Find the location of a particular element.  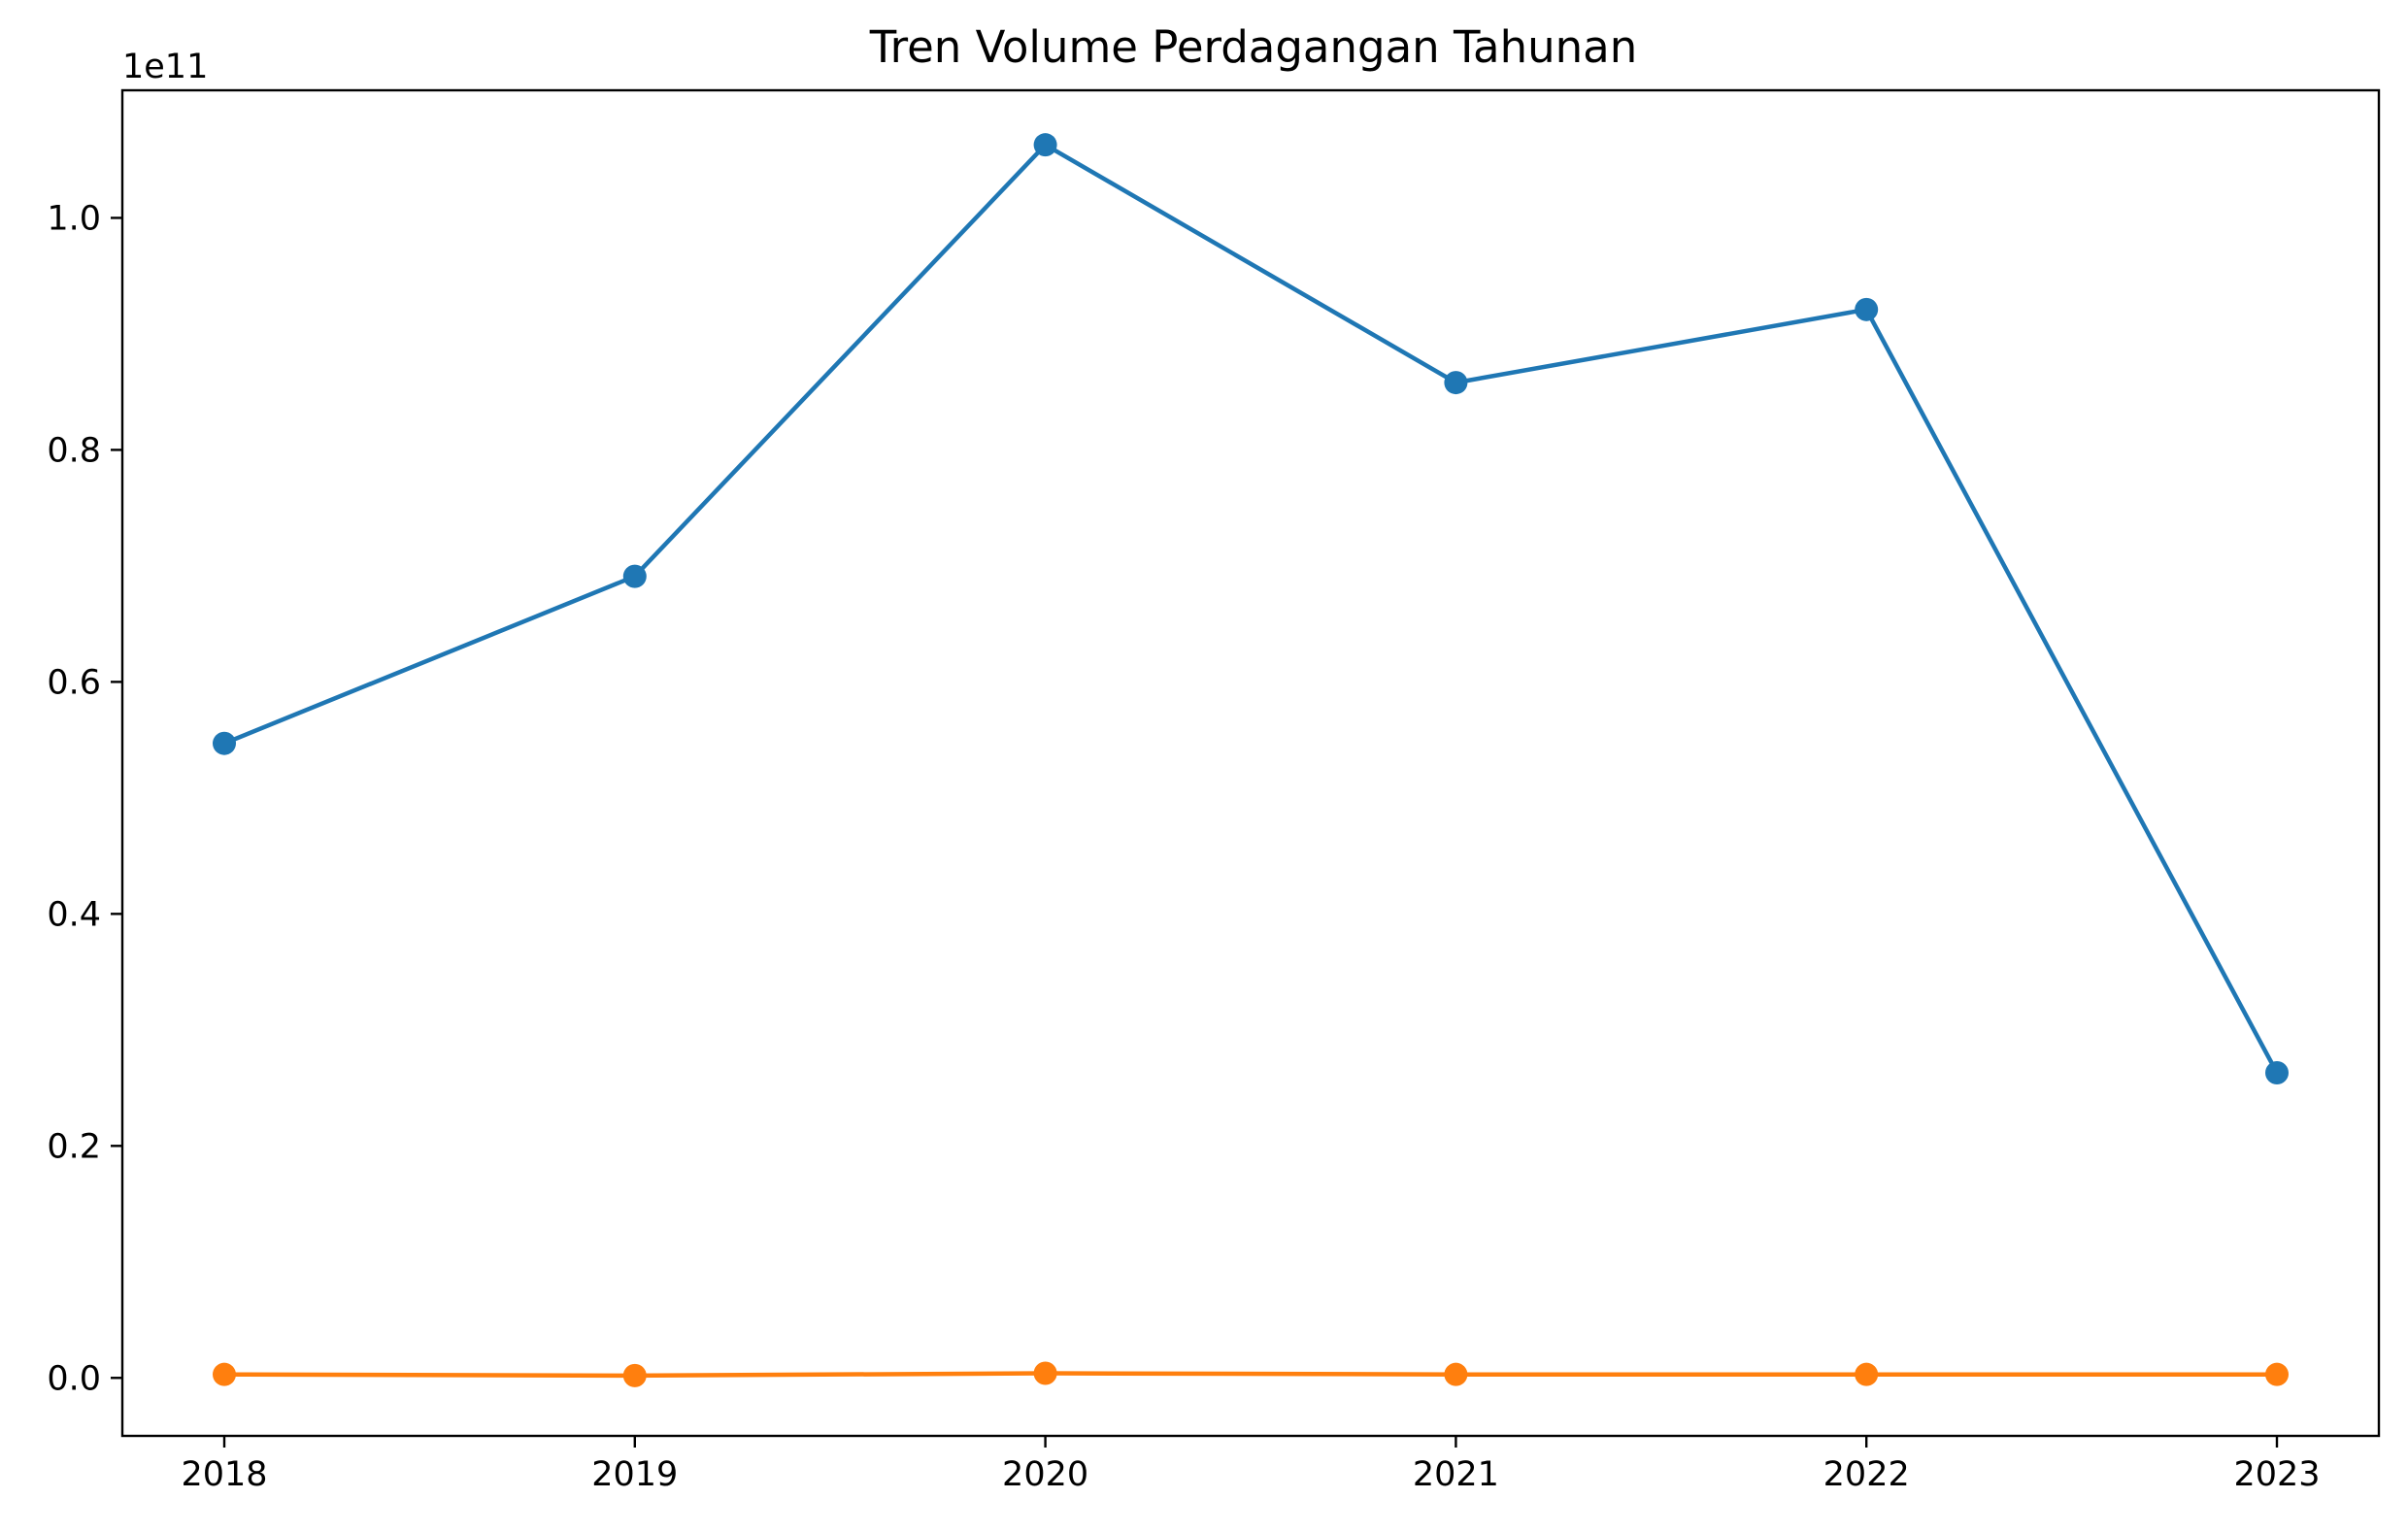

chart-title: Tren Volume Perdagangan Tahunan is located at coordinates (1253, 47).